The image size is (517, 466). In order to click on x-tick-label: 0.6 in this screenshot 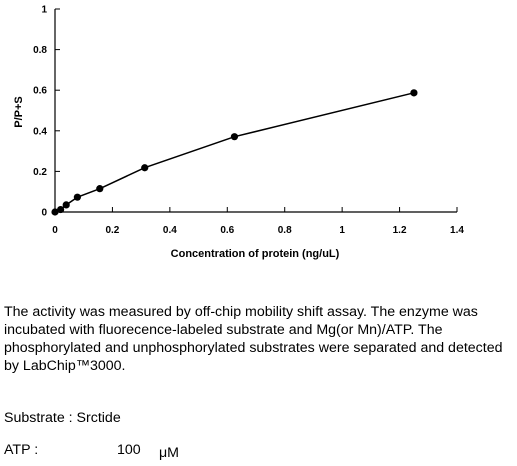, I will do `click(227, 230)`.